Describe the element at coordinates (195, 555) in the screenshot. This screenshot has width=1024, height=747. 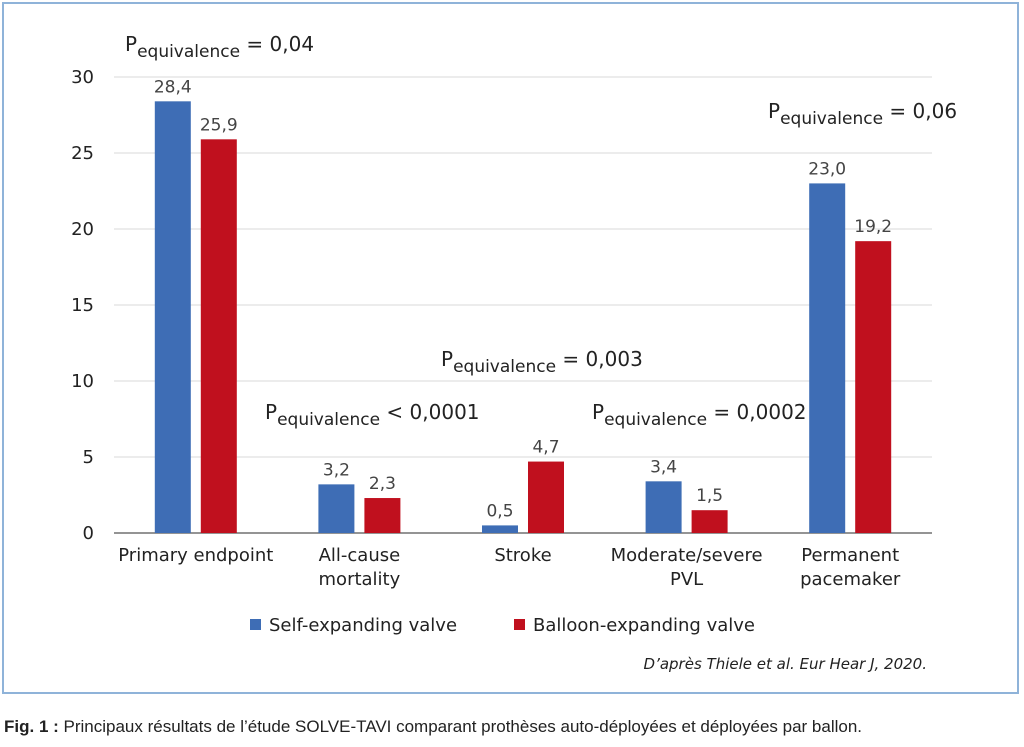
I see `x-tick-label: Primary endpoint` at that location.